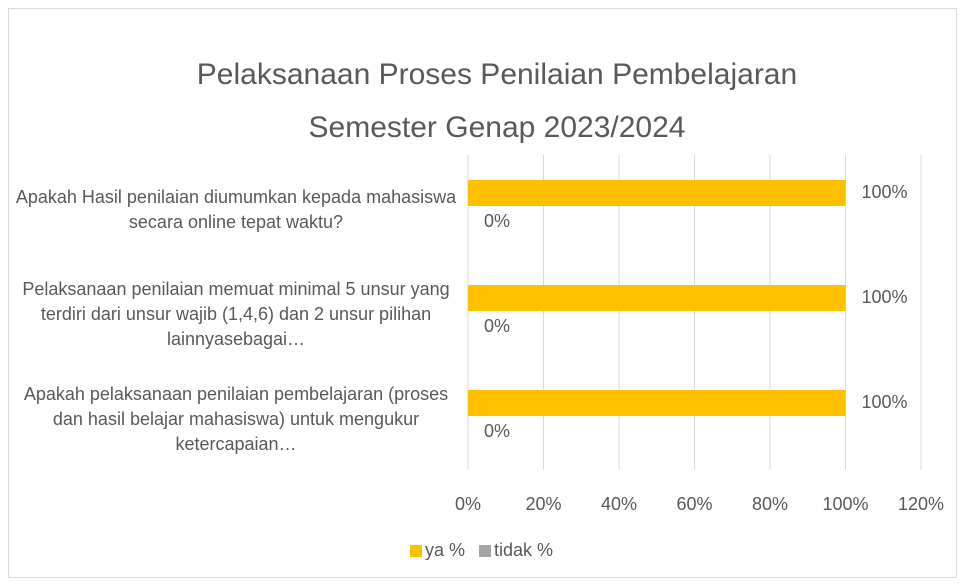  I want to click on x-tick-label: 60%, so click(694, 504).